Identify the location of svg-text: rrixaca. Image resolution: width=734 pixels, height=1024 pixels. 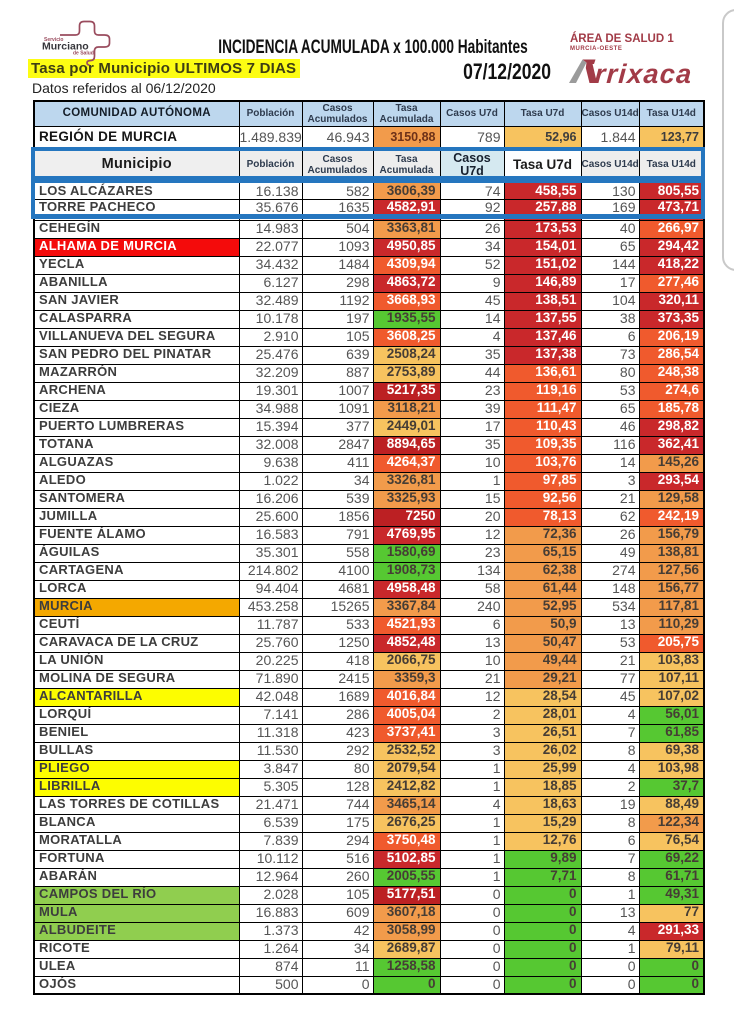
(644, 74).